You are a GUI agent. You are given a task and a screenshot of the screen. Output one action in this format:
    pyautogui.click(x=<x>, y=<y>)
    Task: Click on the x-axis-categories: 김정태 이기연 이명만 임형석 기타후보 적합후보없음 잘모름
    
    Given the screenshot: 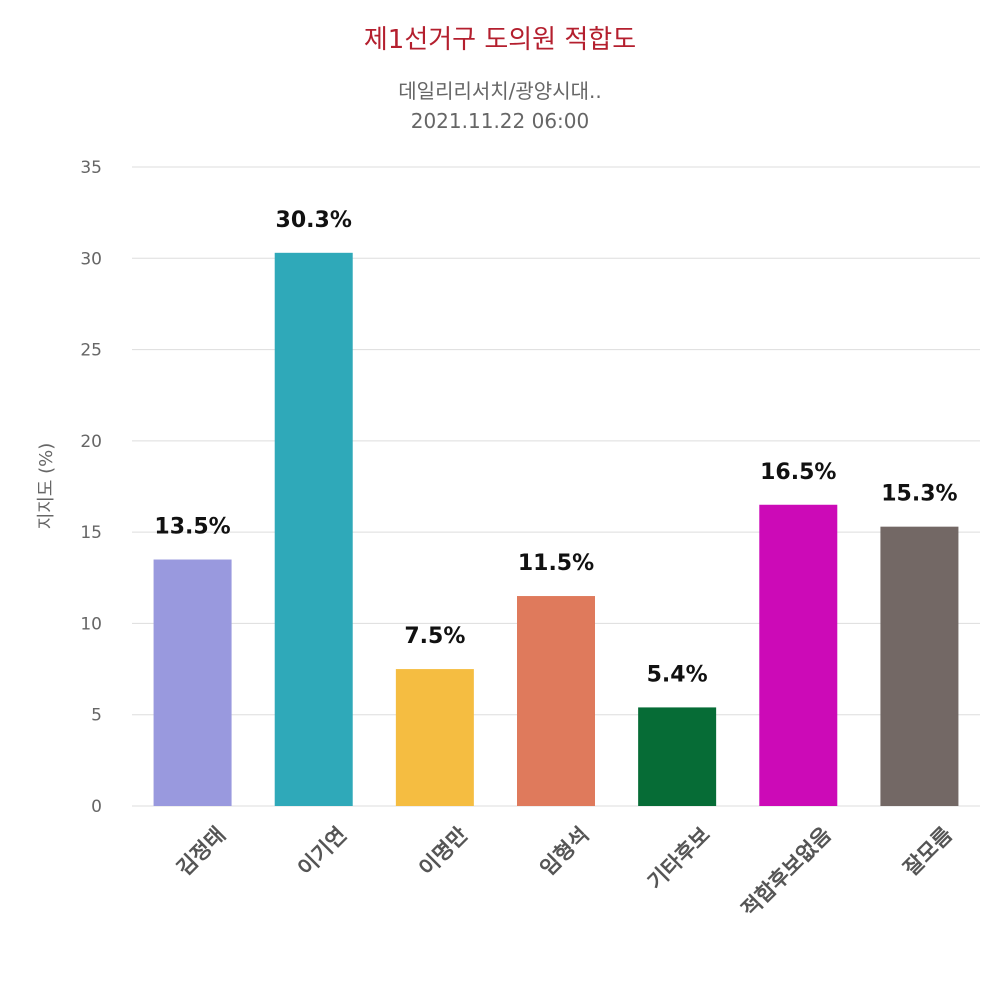 What is the action you would take?
    pyautogui.click(x=564, y=872)
    